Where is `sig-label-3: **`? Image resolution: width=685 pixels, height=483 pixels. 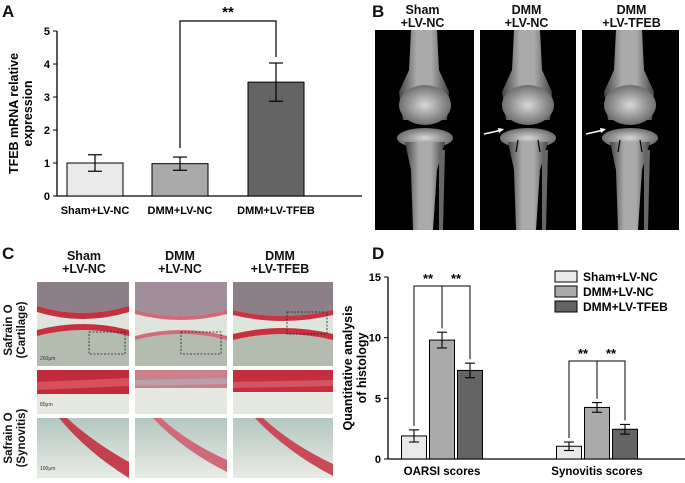
sig-label-3: ** is located at coordinates (611, 353).